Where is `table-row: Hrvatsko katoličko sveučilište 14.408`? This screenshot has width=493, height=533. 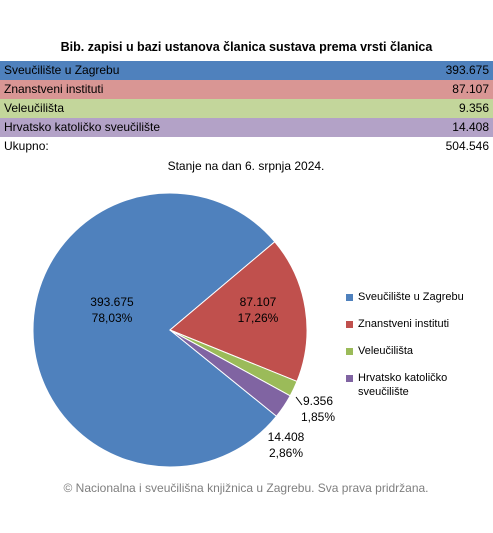 table-row: Hrvatsko katoličko sveučilište 14.408 is located at coordinates (246, 127).